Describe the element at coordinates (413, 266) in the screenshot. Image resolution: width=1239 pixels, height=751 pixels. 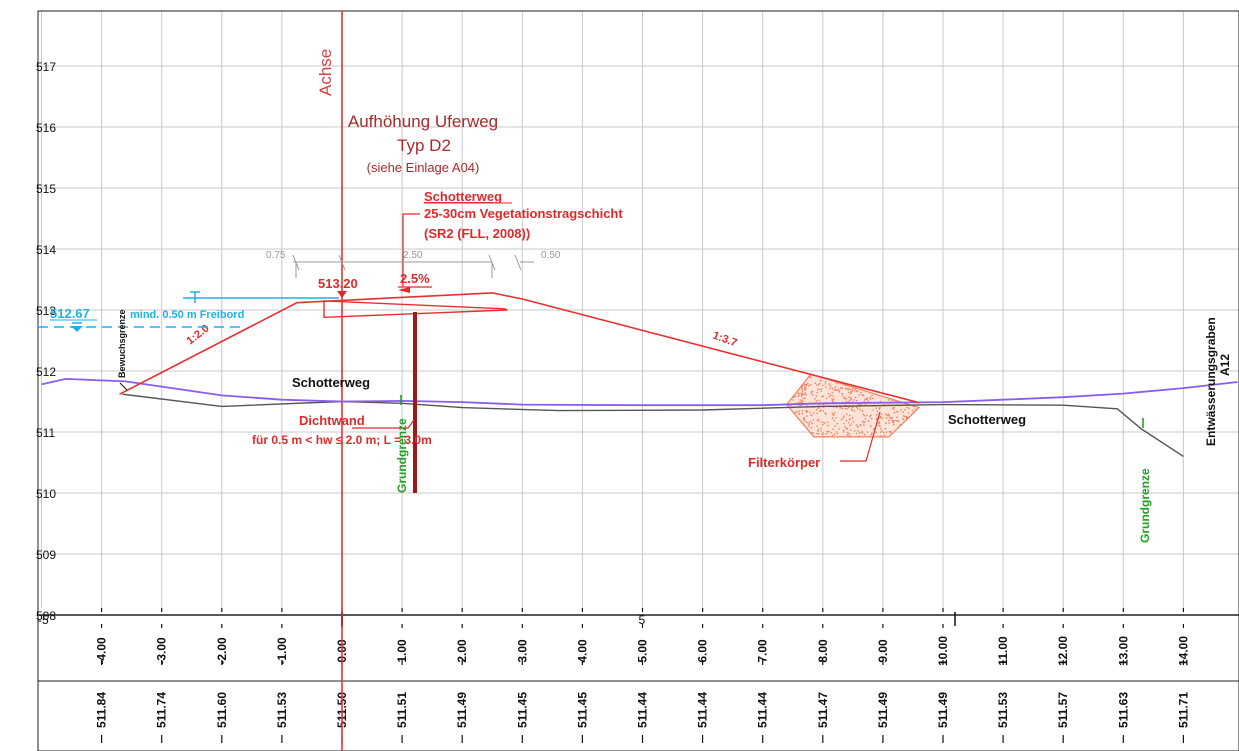
I see `dimension-lines` at that location.